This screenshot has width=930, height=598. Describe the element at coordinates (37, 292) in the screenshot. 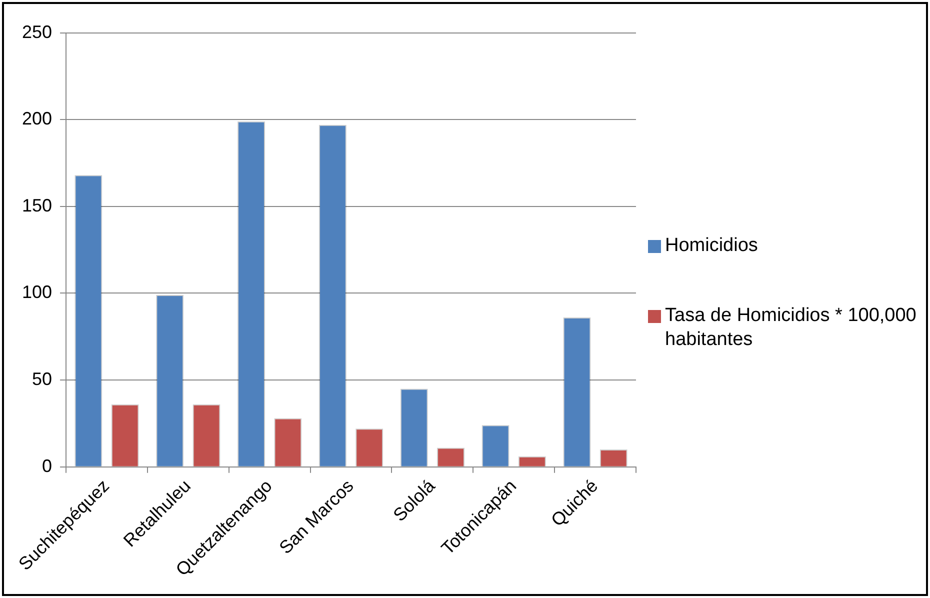

I see `y-tick-label: 100` at that location.